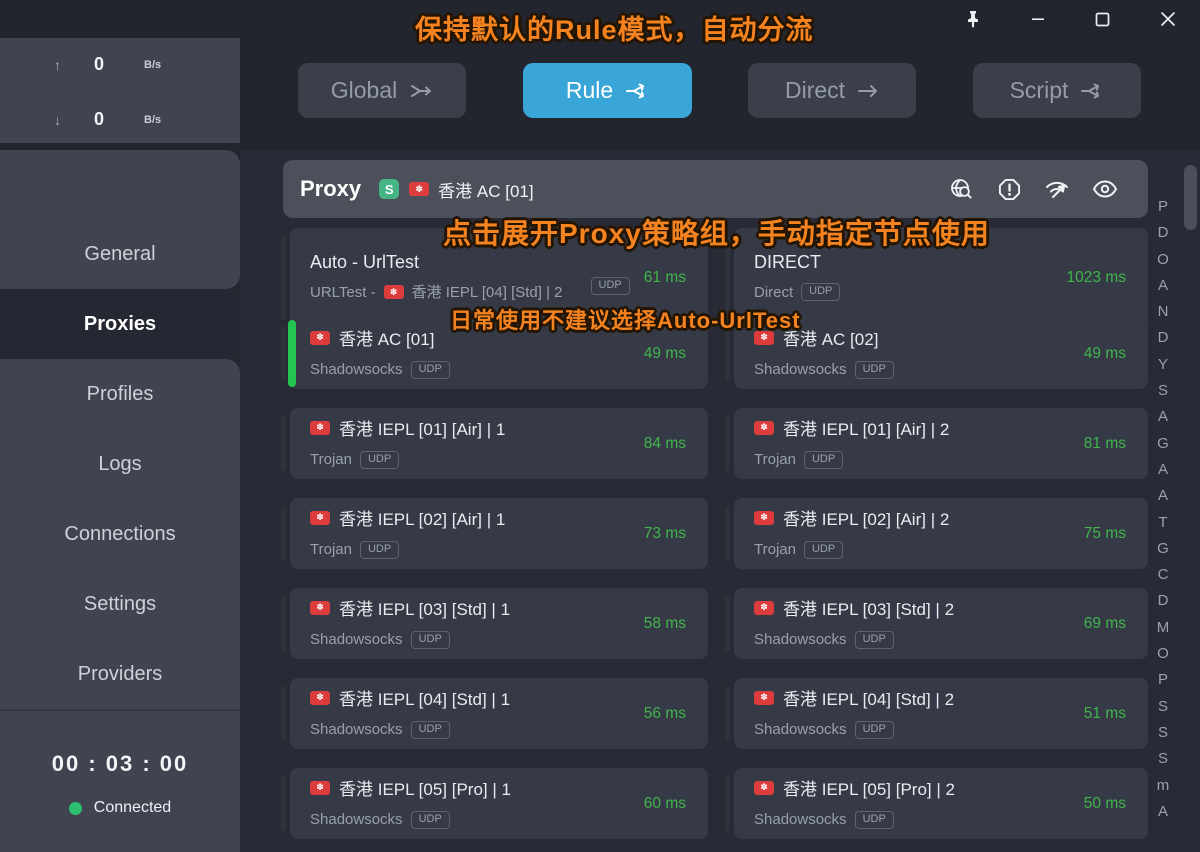 This screenshot has width=1200, height=852. I want to click on latency-value: 61 ms, so click(664, 277).